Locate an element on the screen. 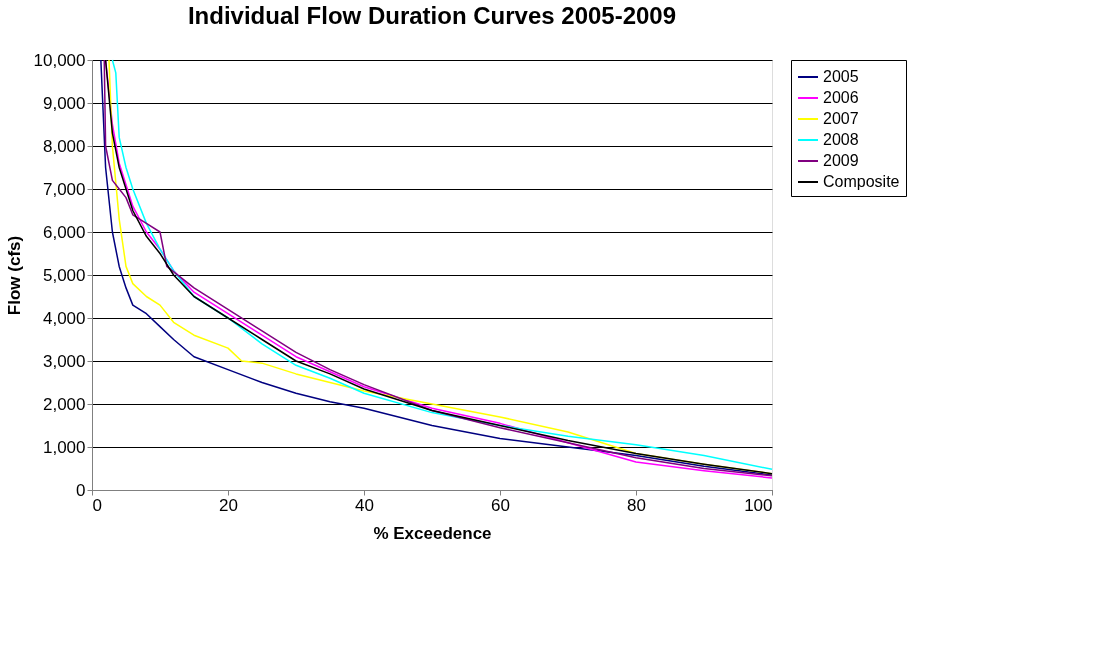 The image size is (1094, 671). legend-label: 2007 is located at coordinates (841, 118).